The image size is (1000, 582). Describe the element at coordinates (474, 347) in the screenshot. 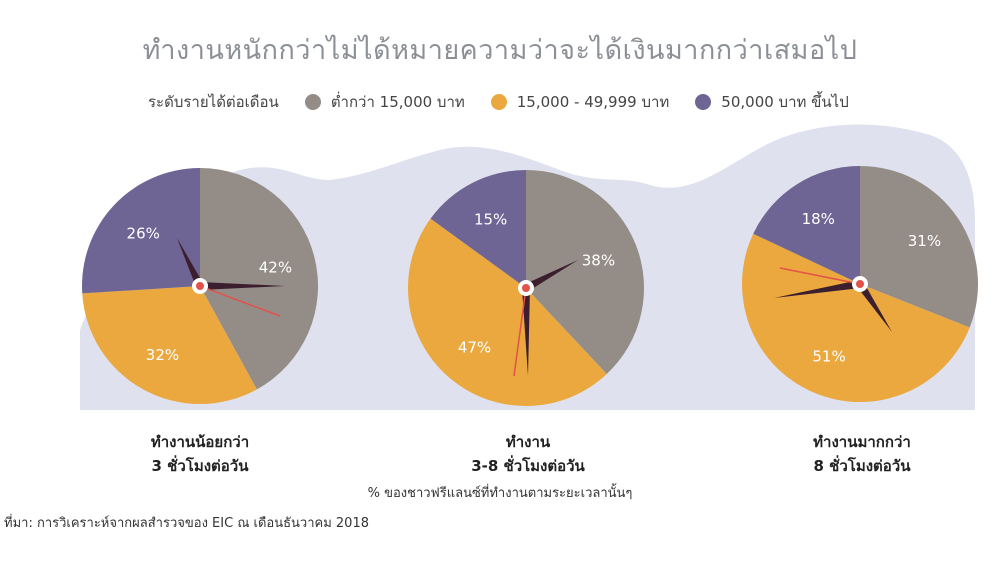

I see `pie-2-label-2: 47%` at that location.